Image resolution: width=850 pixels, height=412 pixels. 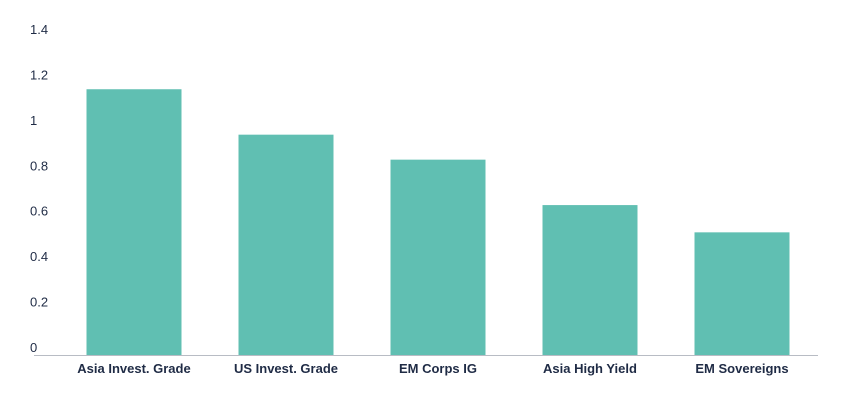 I want to click on y-tick-label: 0.4, so click(x=39, y=256).